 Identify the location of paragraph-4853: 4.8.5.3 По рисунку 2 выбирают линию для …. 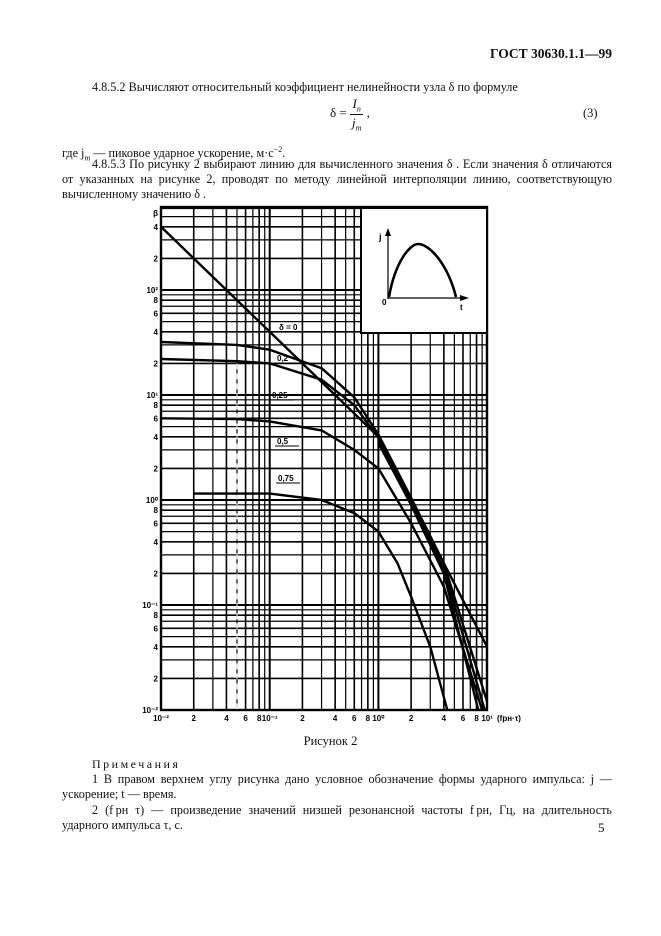
(337, 179).